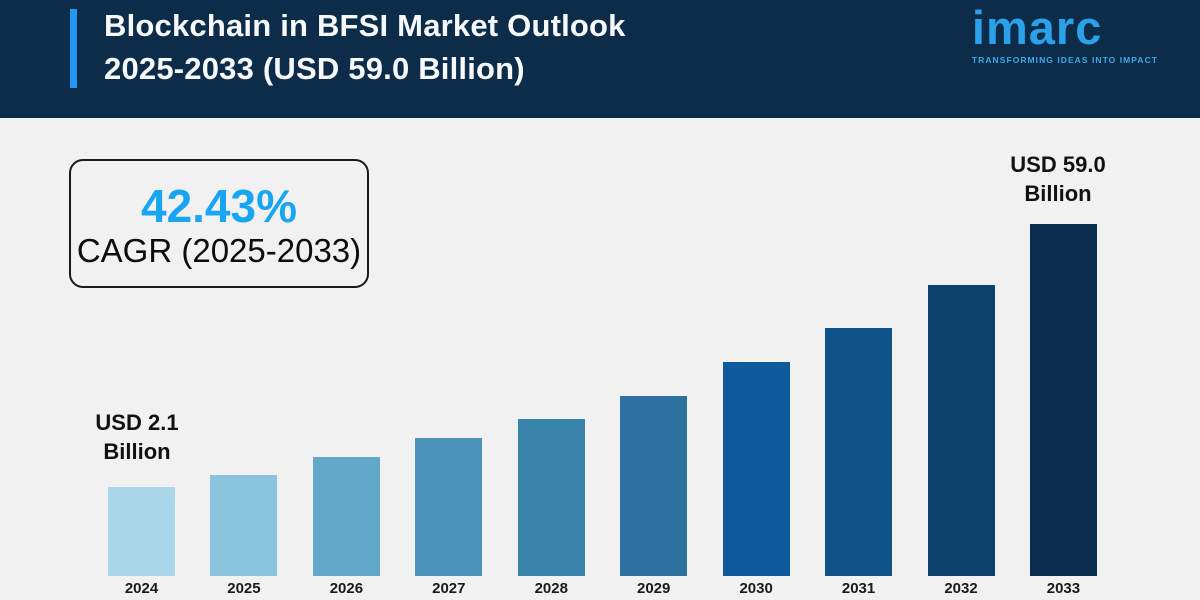 The image size is (1200, 600). I want to click on x-axis-label-2027: 2027, so click(449, 588).